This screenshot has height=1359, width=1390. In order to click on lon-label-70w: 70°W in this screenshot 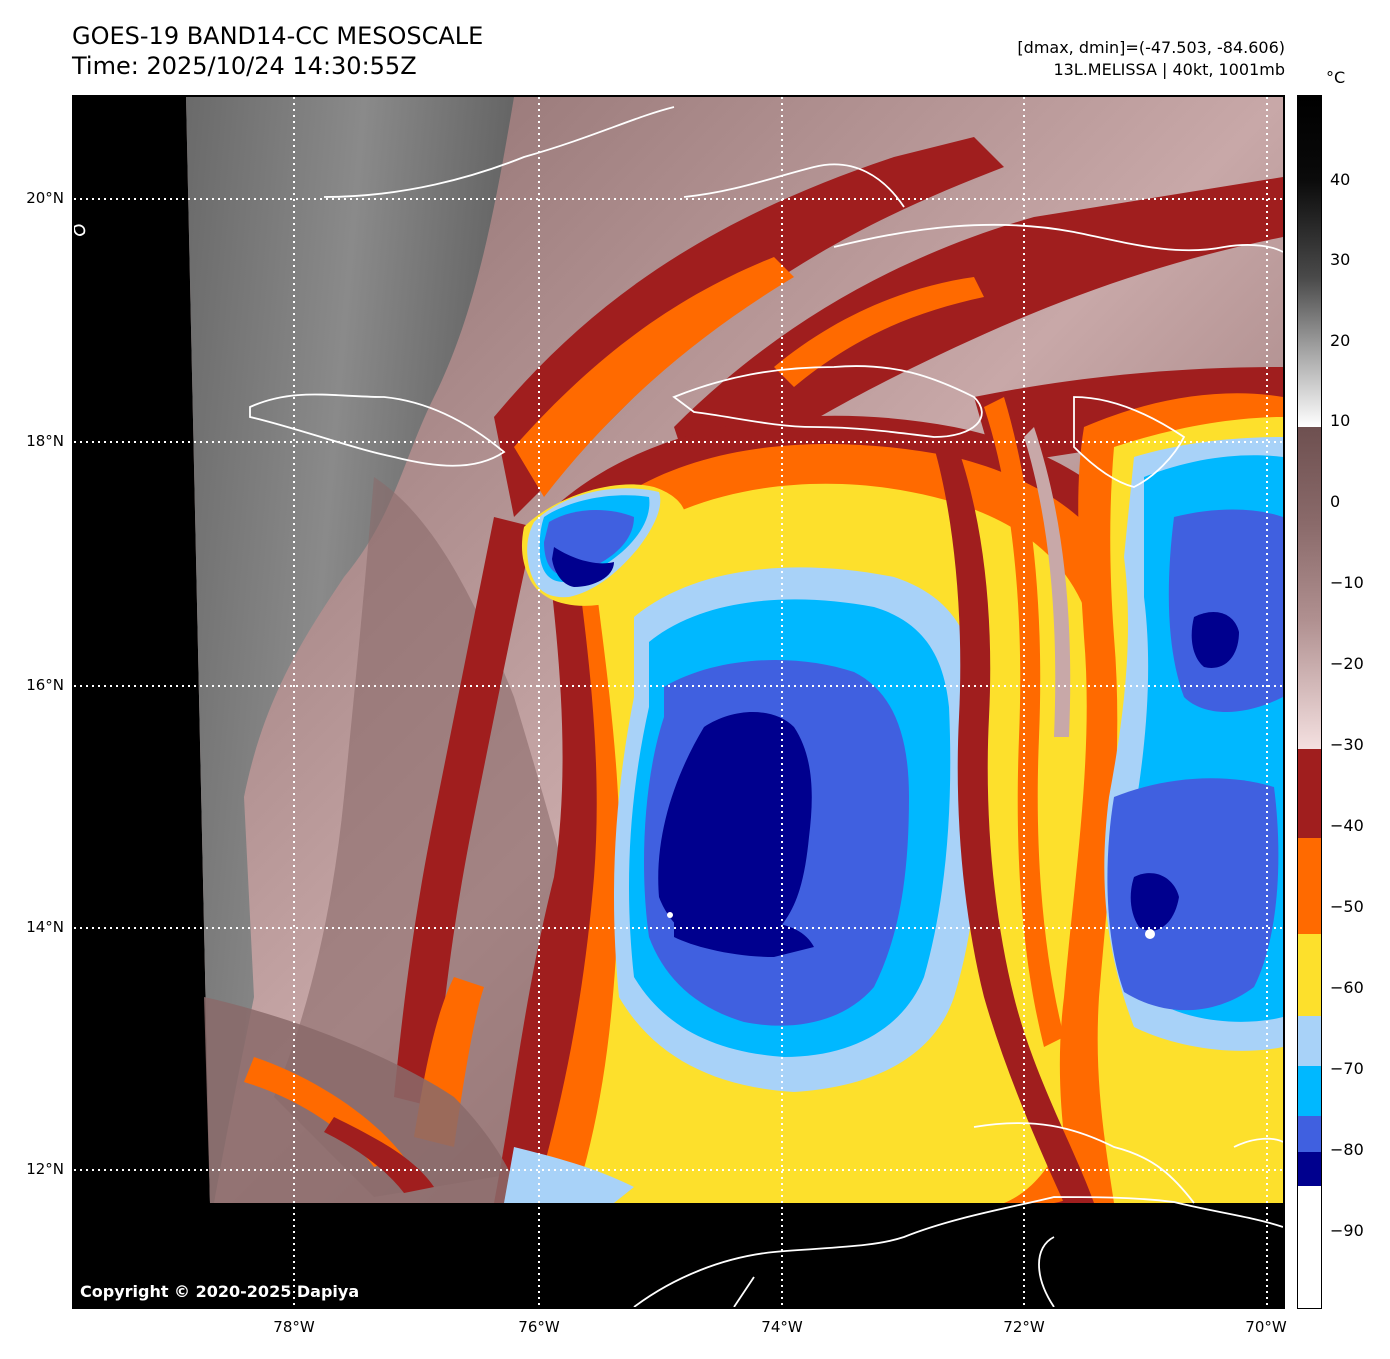, I will do `click(1266, 1327)`.